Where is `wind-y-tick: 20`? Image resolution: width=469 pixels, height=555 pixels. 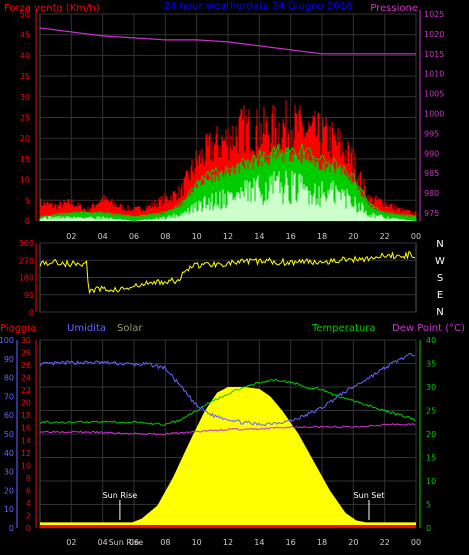
wind-y-tick: 20 is located at coordinates (25, 138).